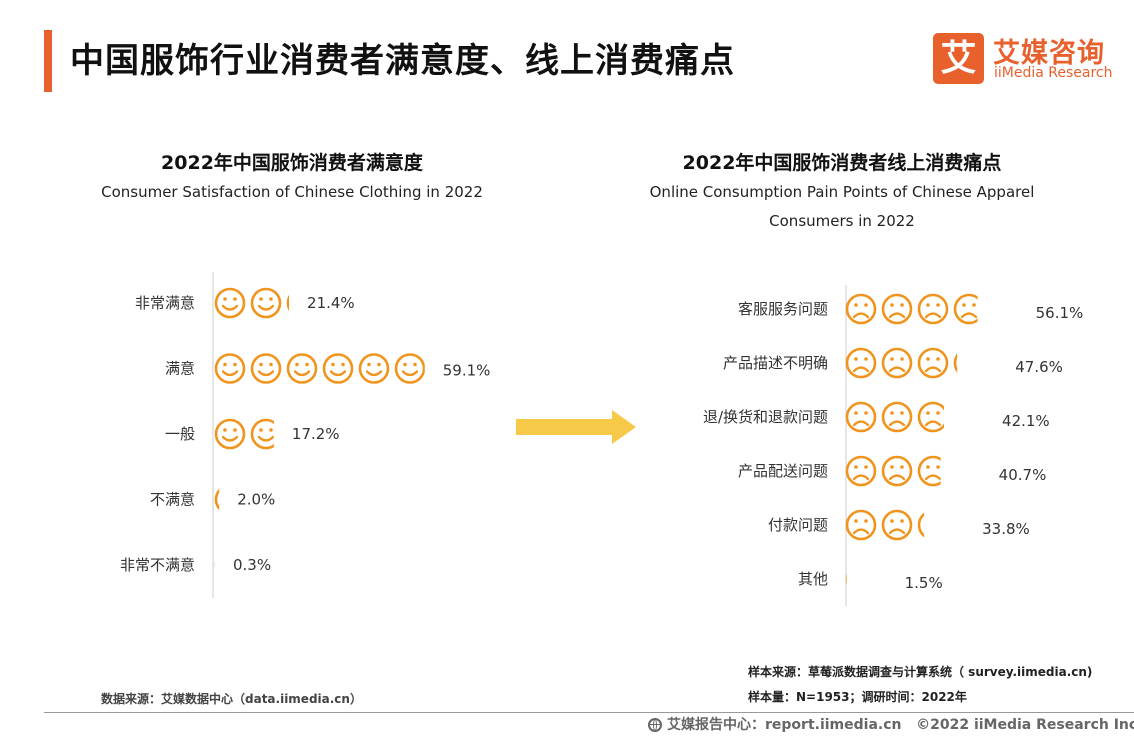 The height and width of the screenshot is (737, 1134). Describe the element at coordinates (784, 725) in the screenshot. I see `report-center-link: 艾媒报告中心：report.iimedia.cn` at that location.